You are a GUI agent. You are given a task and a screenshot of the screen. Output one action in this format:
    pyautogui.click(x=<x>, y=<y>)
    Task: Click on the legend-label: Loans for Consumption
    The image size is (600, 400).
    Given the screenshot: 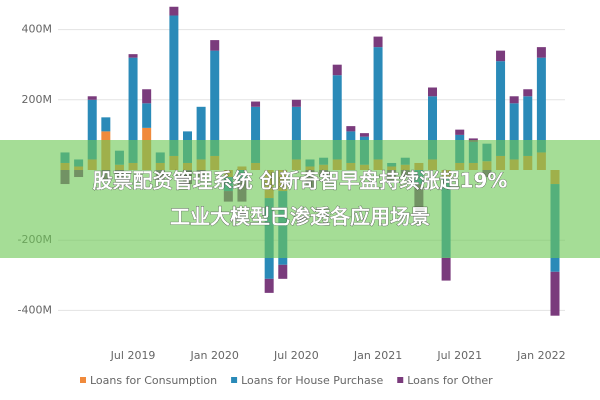 What is the action you would take?
    pyautogui.click(x=153, y=380)
    